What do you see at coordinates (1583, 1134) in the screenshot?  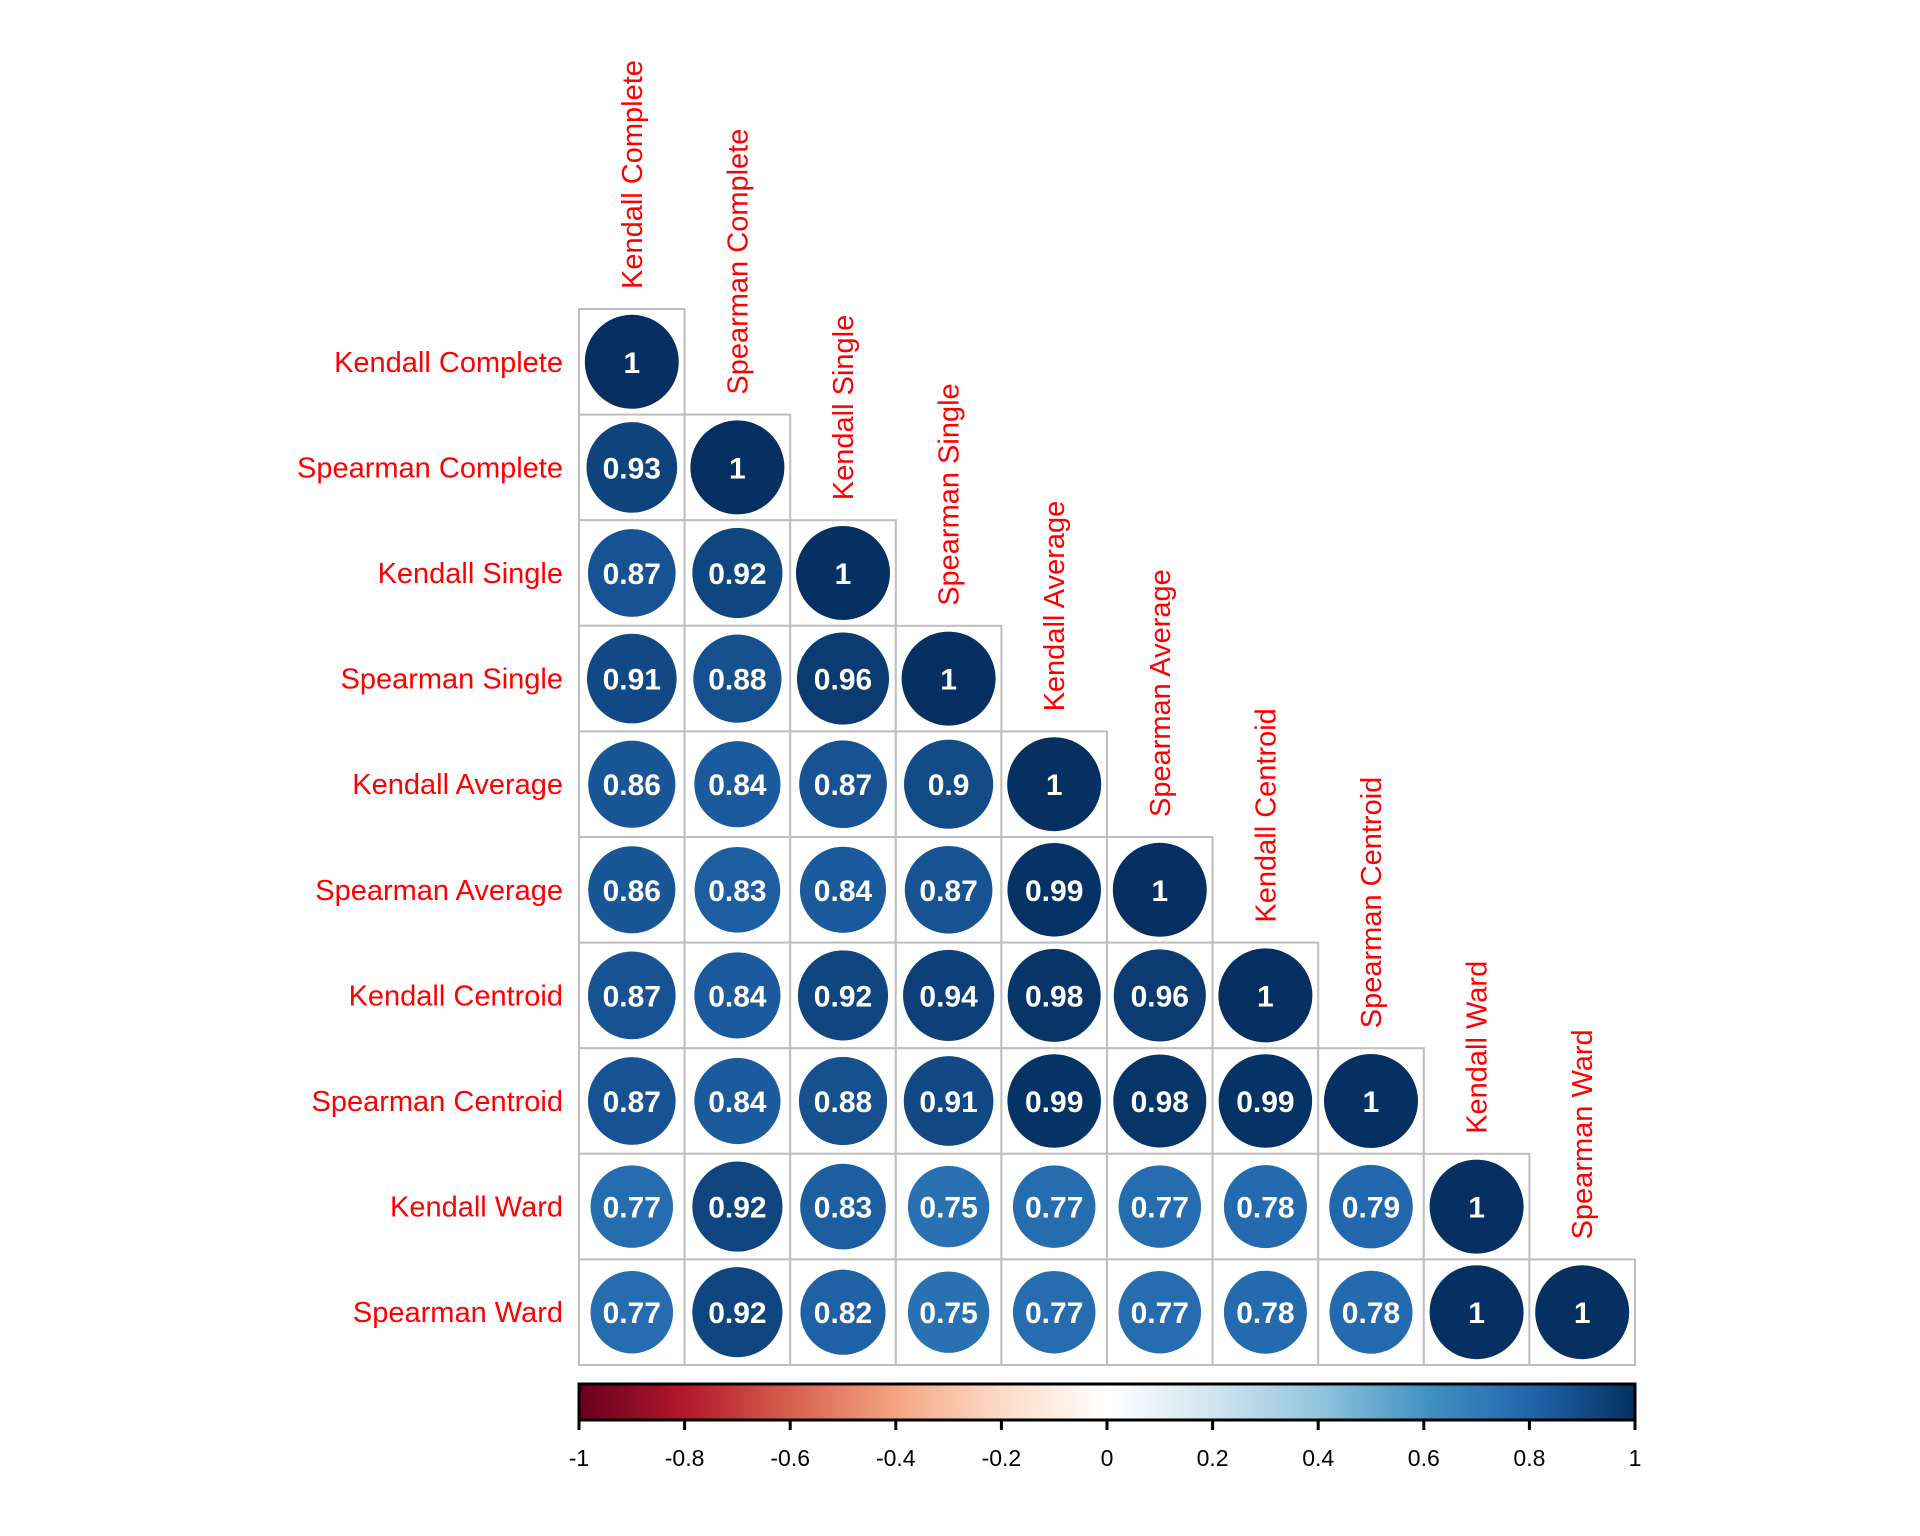 I see `column-label: Spearman Ward` at bounding box center [1583, 1134].